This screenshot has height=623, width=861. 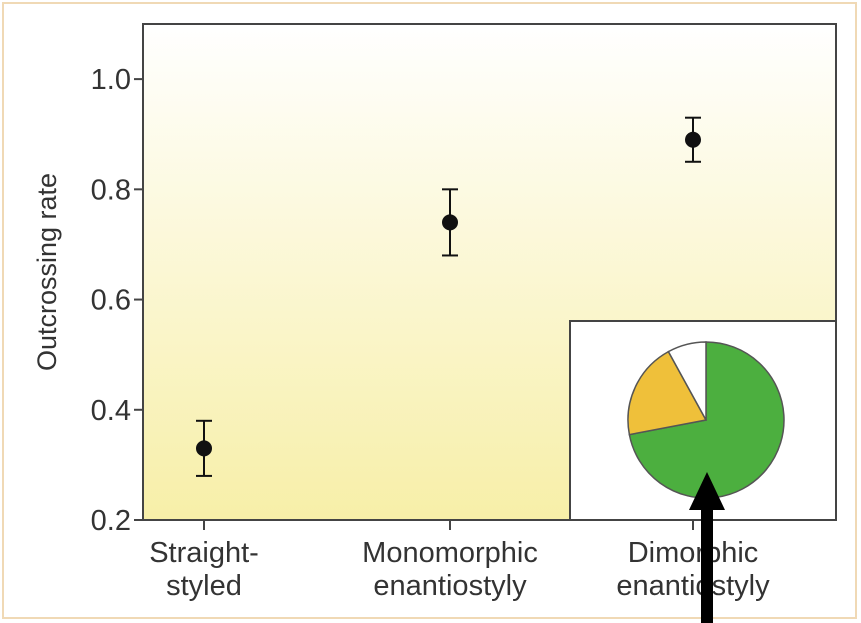 I want to click on x-category-label: Dimorphic, so click(x=693, y=553).